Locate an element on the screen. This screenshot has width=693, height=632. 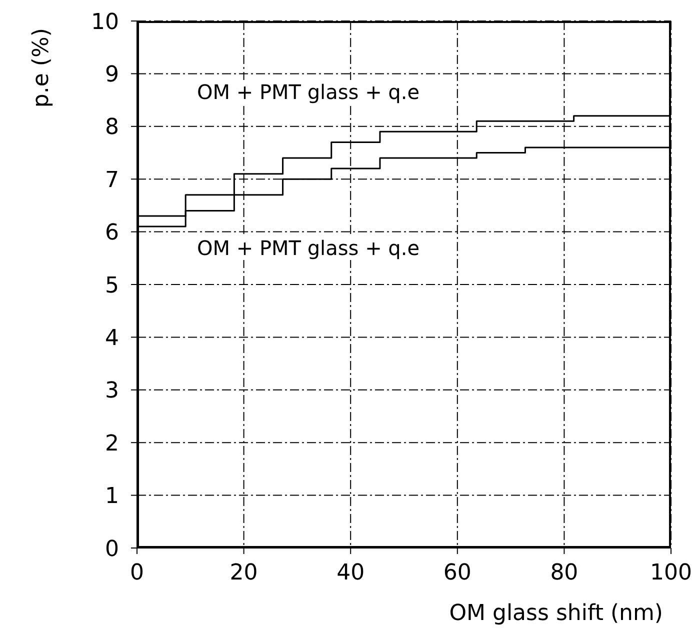
y-tick-label: 7 is located at coordinates (112, 180).